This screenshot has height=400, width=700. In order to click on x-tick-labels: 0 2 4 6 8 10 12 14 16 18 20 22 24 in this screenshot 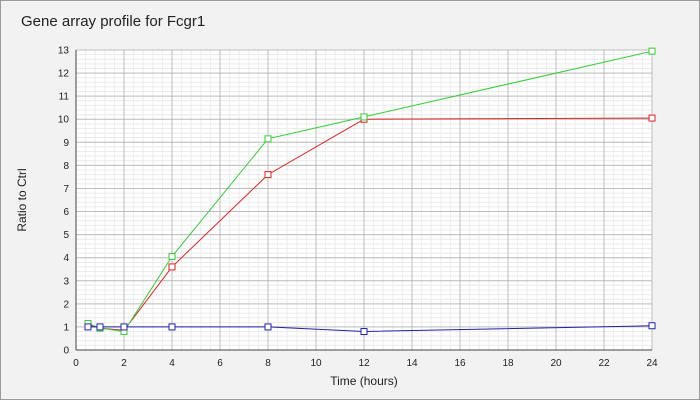, I will do `click(365, 363)`.